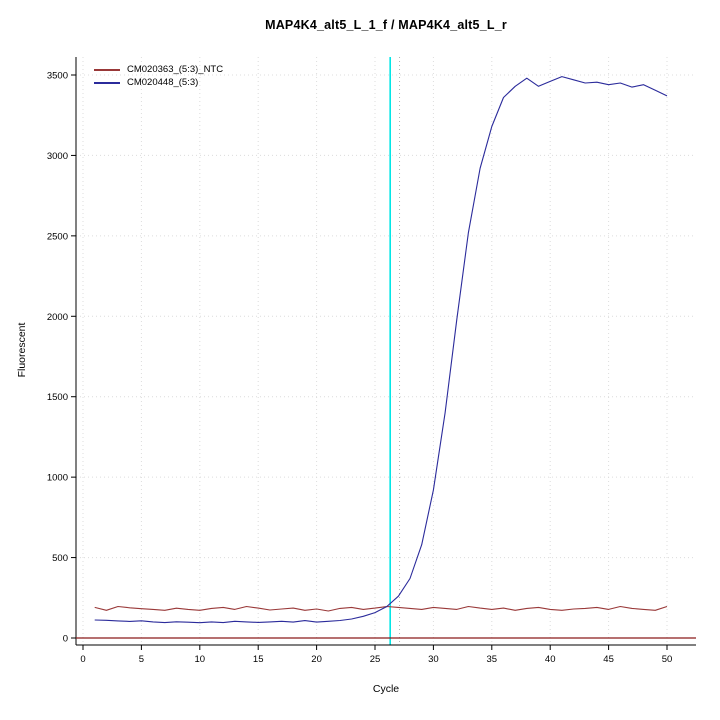 The image size is (720, 720). Describe the element at coordinates (57, 397) in the screenshot. I see `y-tick-label: 1500` at that location.